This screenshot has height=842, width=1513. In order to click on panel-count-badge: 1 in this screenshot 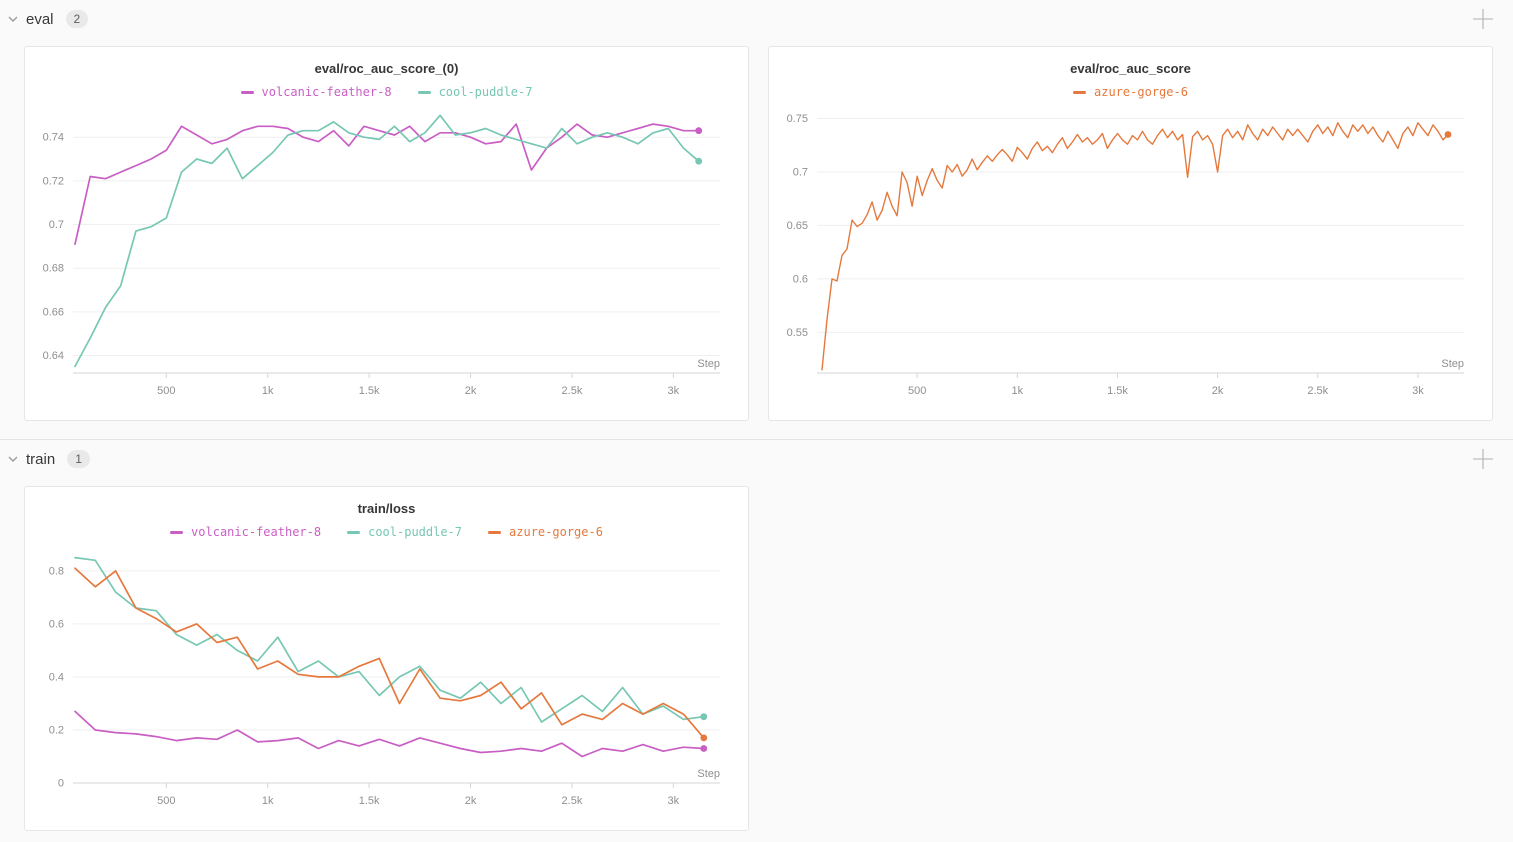, I will do `click(78, 459)`.